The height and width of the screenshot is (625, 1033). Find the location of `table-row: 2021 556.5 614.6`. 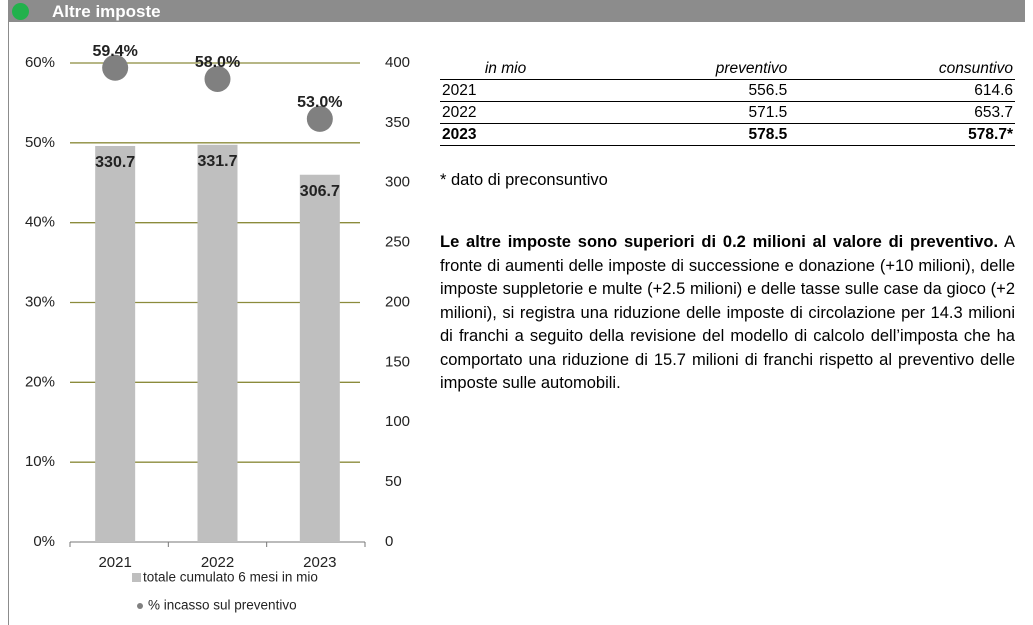

table-row: 2021 556.5 614.6 is located at coordinates (727, 90).